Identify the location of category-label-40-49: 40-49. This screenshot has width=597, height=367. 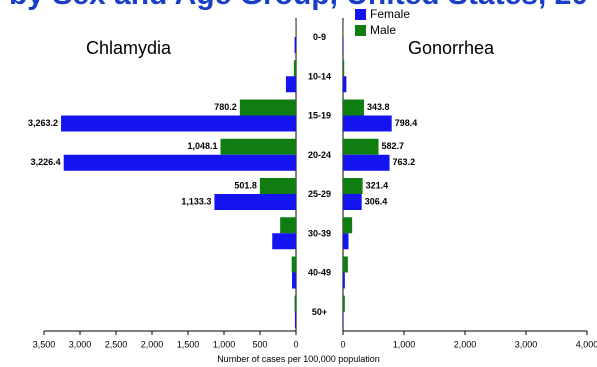
(319, 273).